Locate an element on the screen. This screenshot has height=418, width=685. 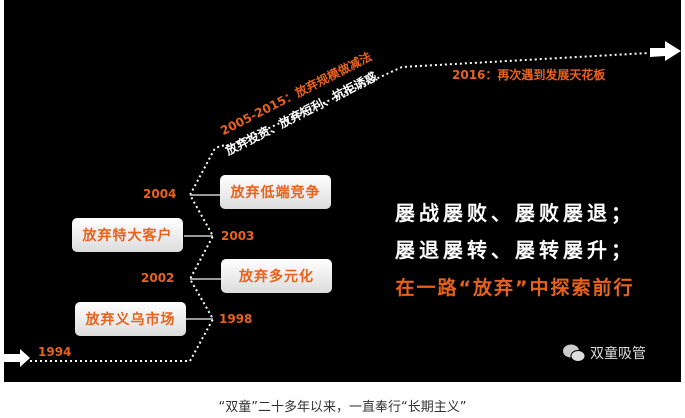
milestone-box: 放弃特大客户 is located at coordinates (127, 235).